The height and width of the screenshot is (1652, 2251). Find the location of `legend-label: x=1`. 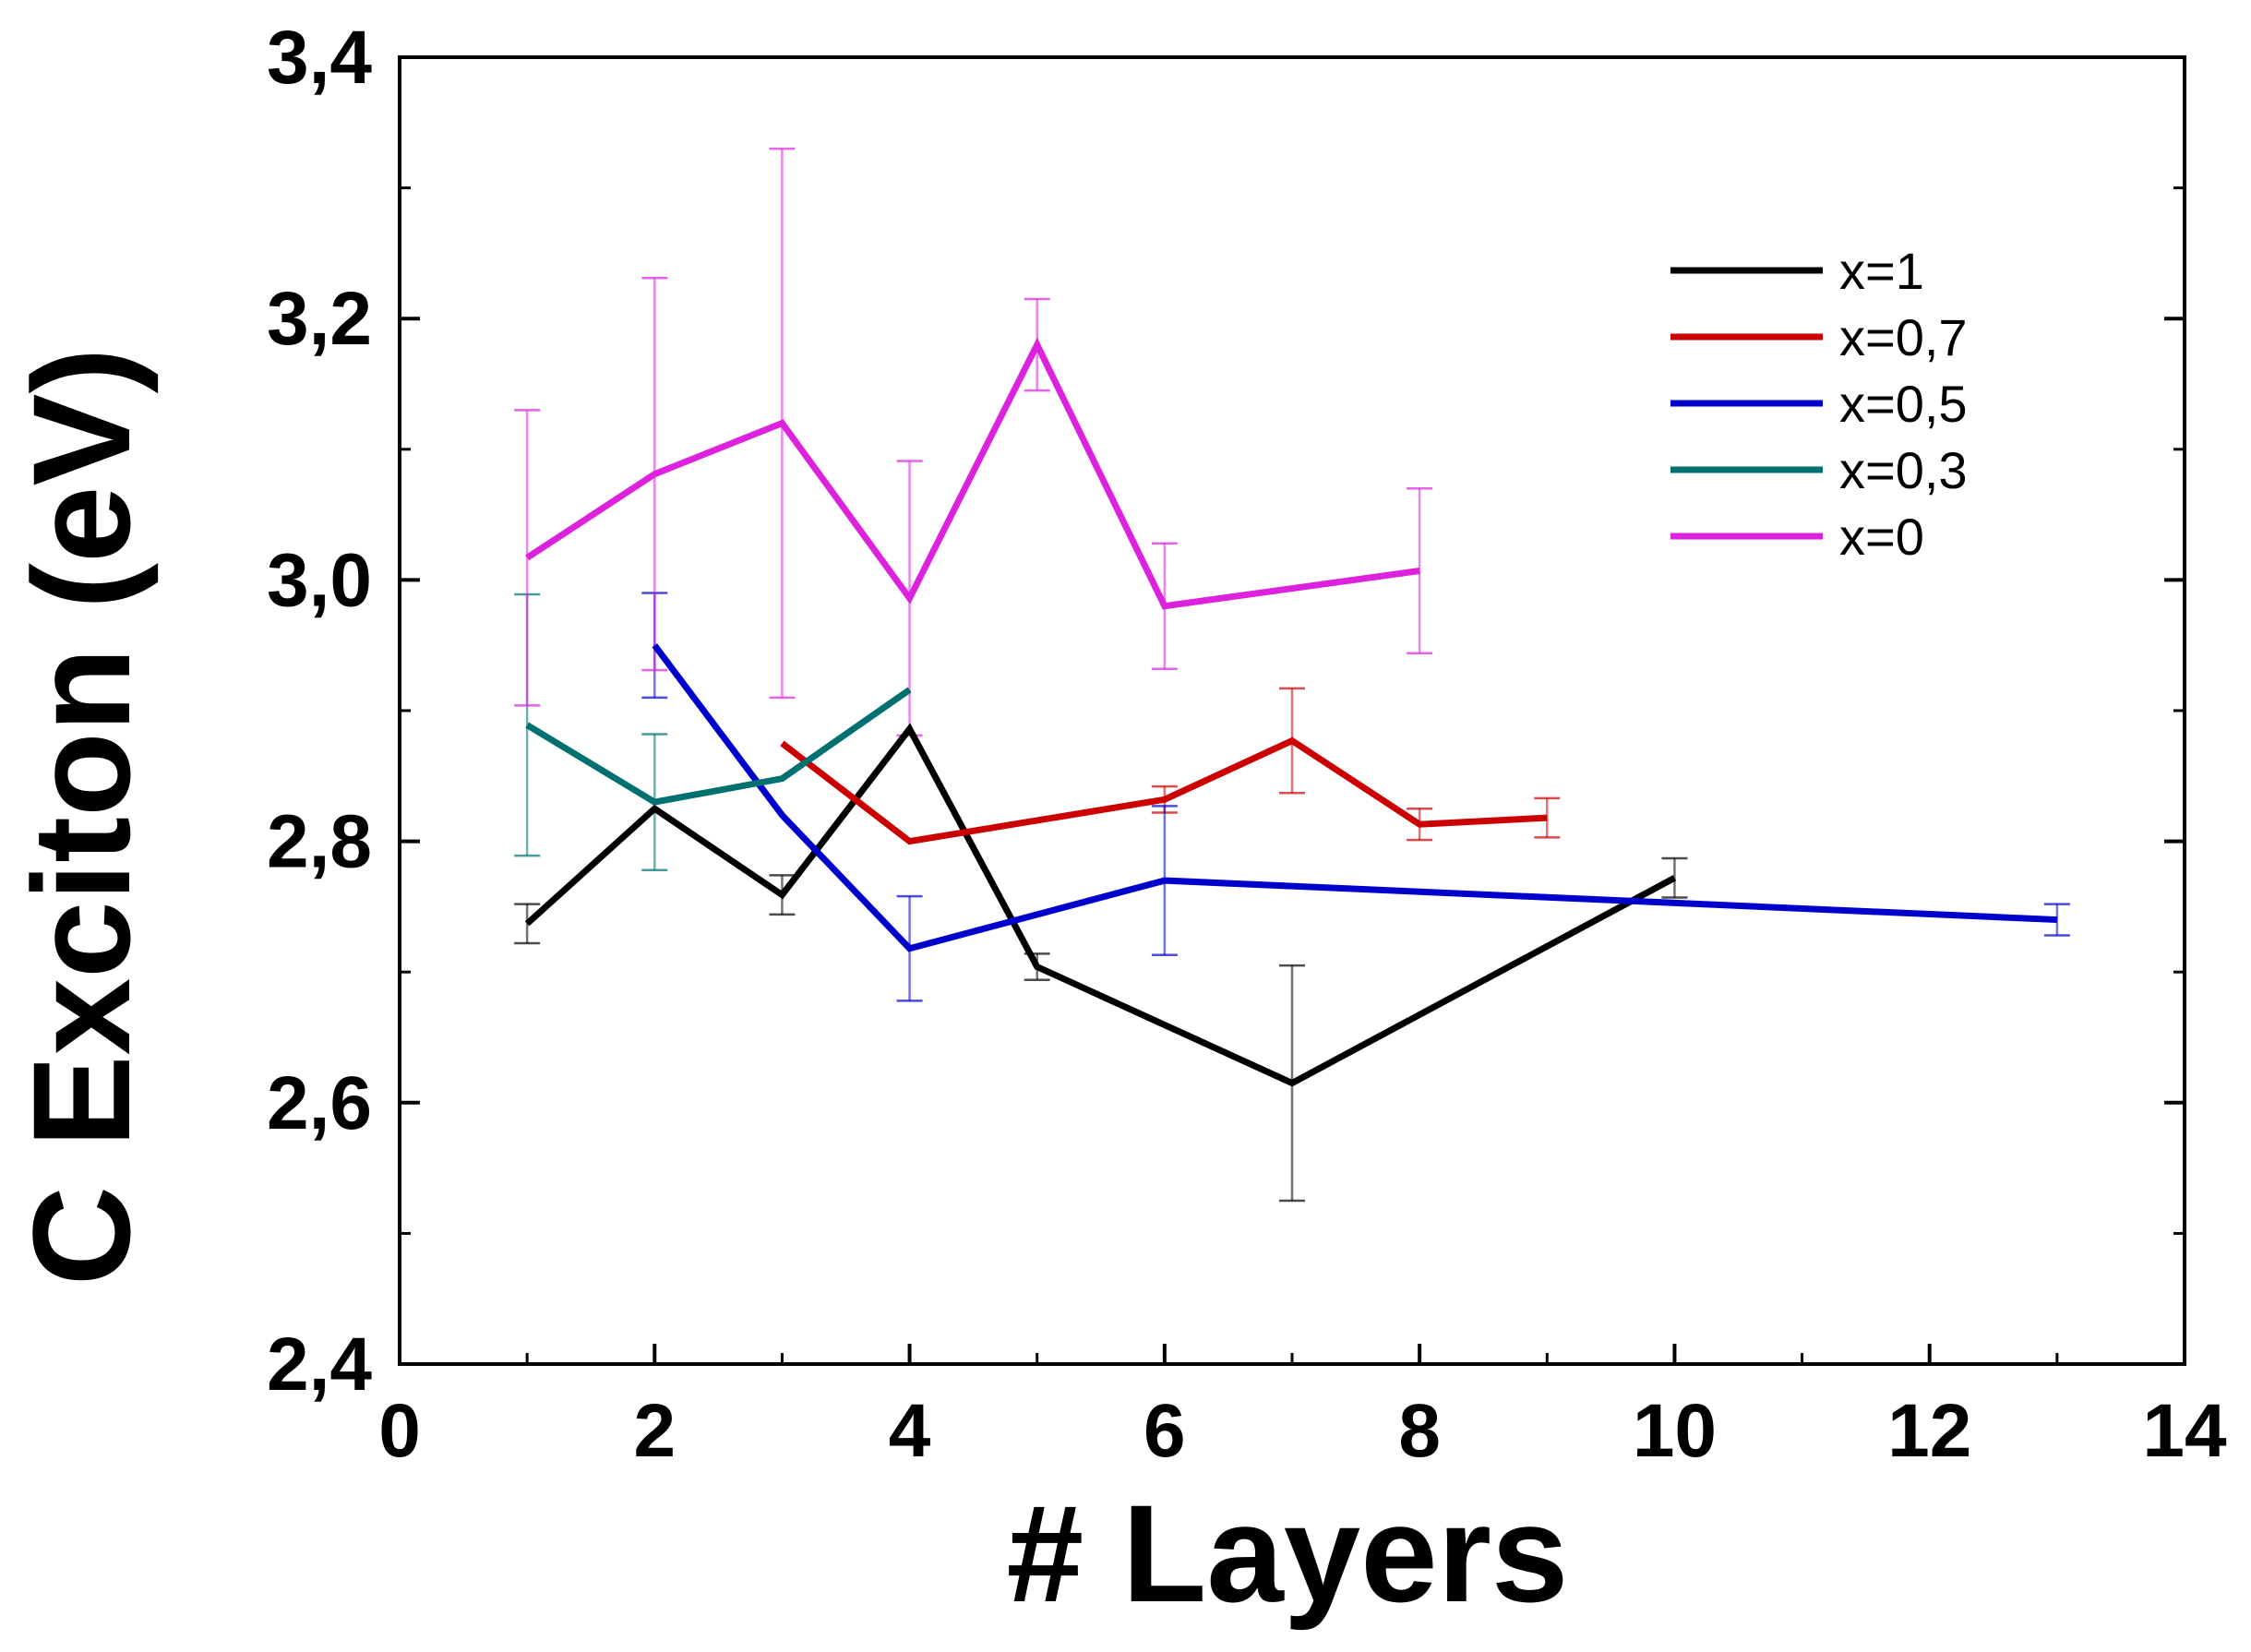

legend-label: x=1 is located at coordinates (1881, 271).